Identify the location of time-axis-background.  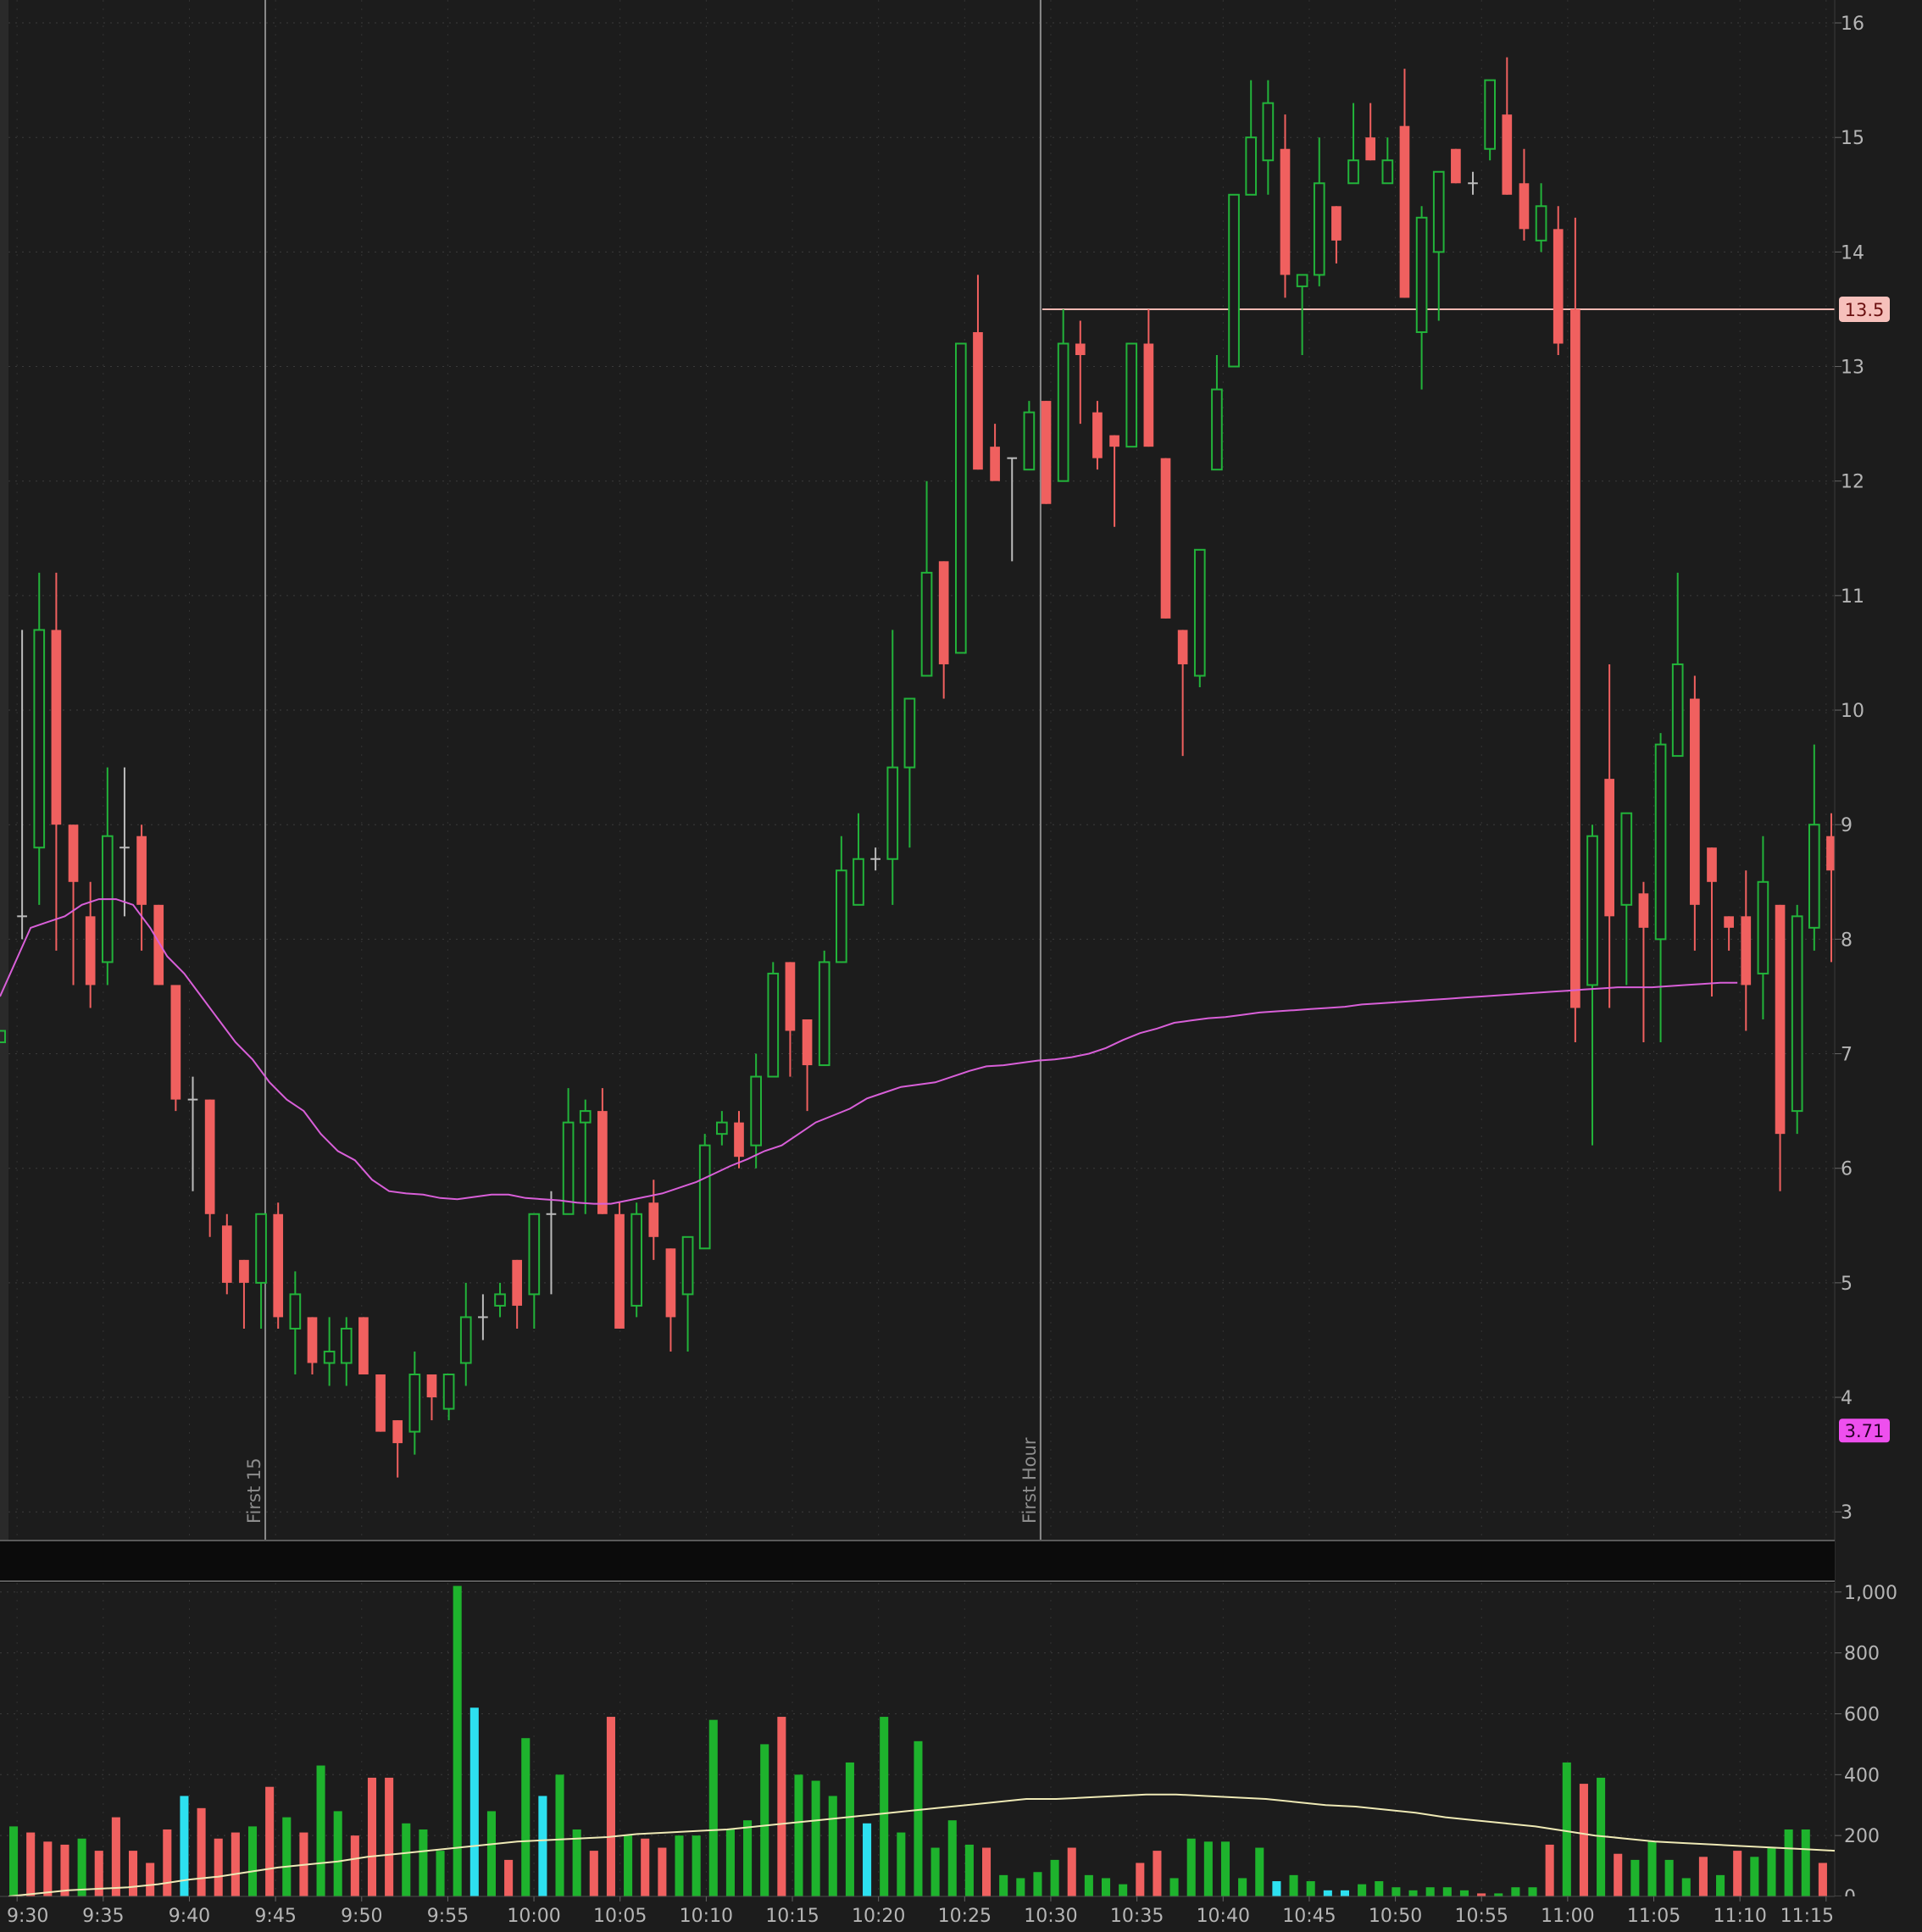
(961, 1914).